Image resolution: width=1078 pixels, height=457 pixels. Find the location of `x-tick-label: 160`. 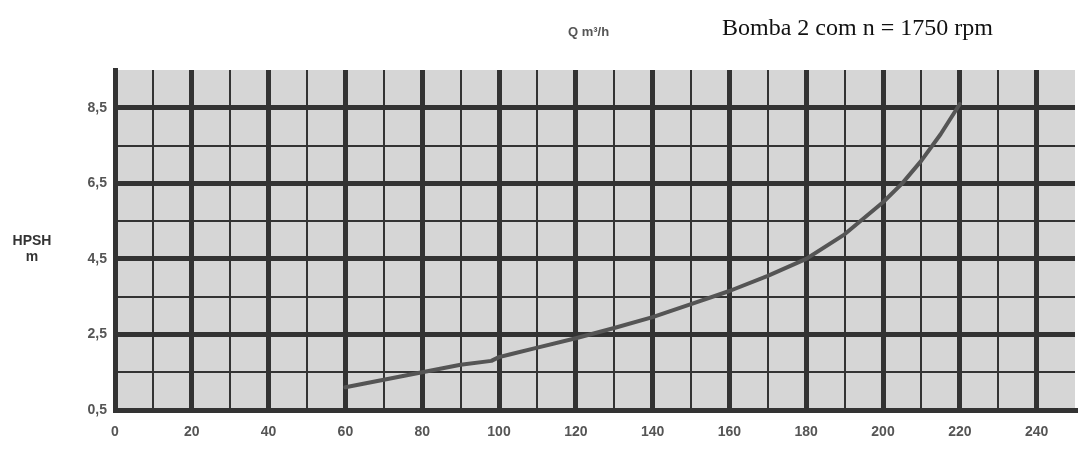

x-tick-label: 160 is located at coordinates (729, 431).